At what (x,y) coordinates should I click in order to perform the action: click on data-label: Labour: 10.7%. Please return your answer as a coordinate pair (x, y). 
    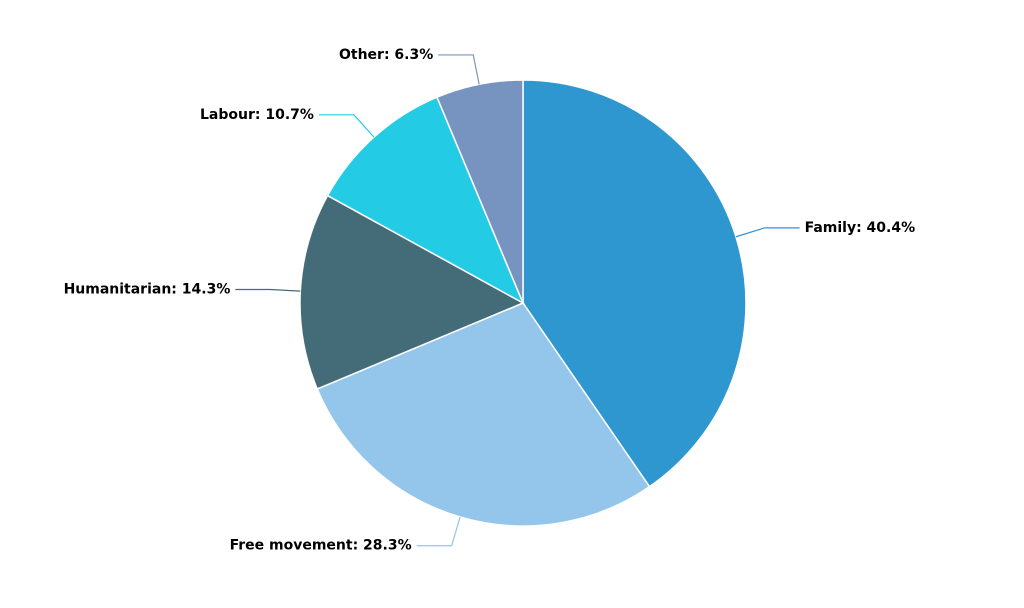
    Looking at the image, I should click on (257, 115).